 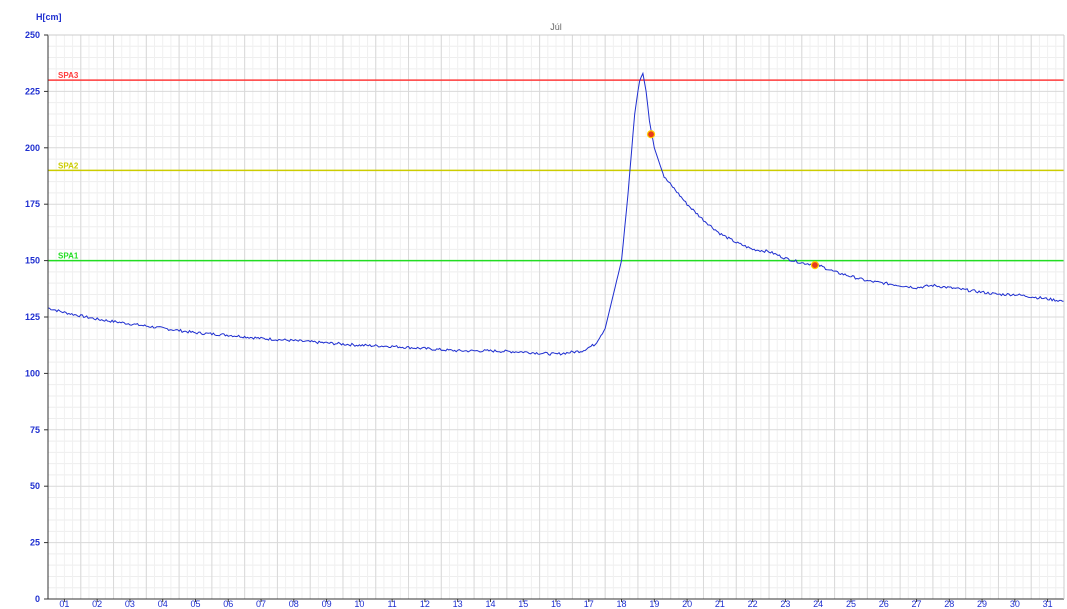 What do you see at coordinates (720, 604) in the screenshot?
I see `x-tick-label: 21` at bounding box center [720, 604].